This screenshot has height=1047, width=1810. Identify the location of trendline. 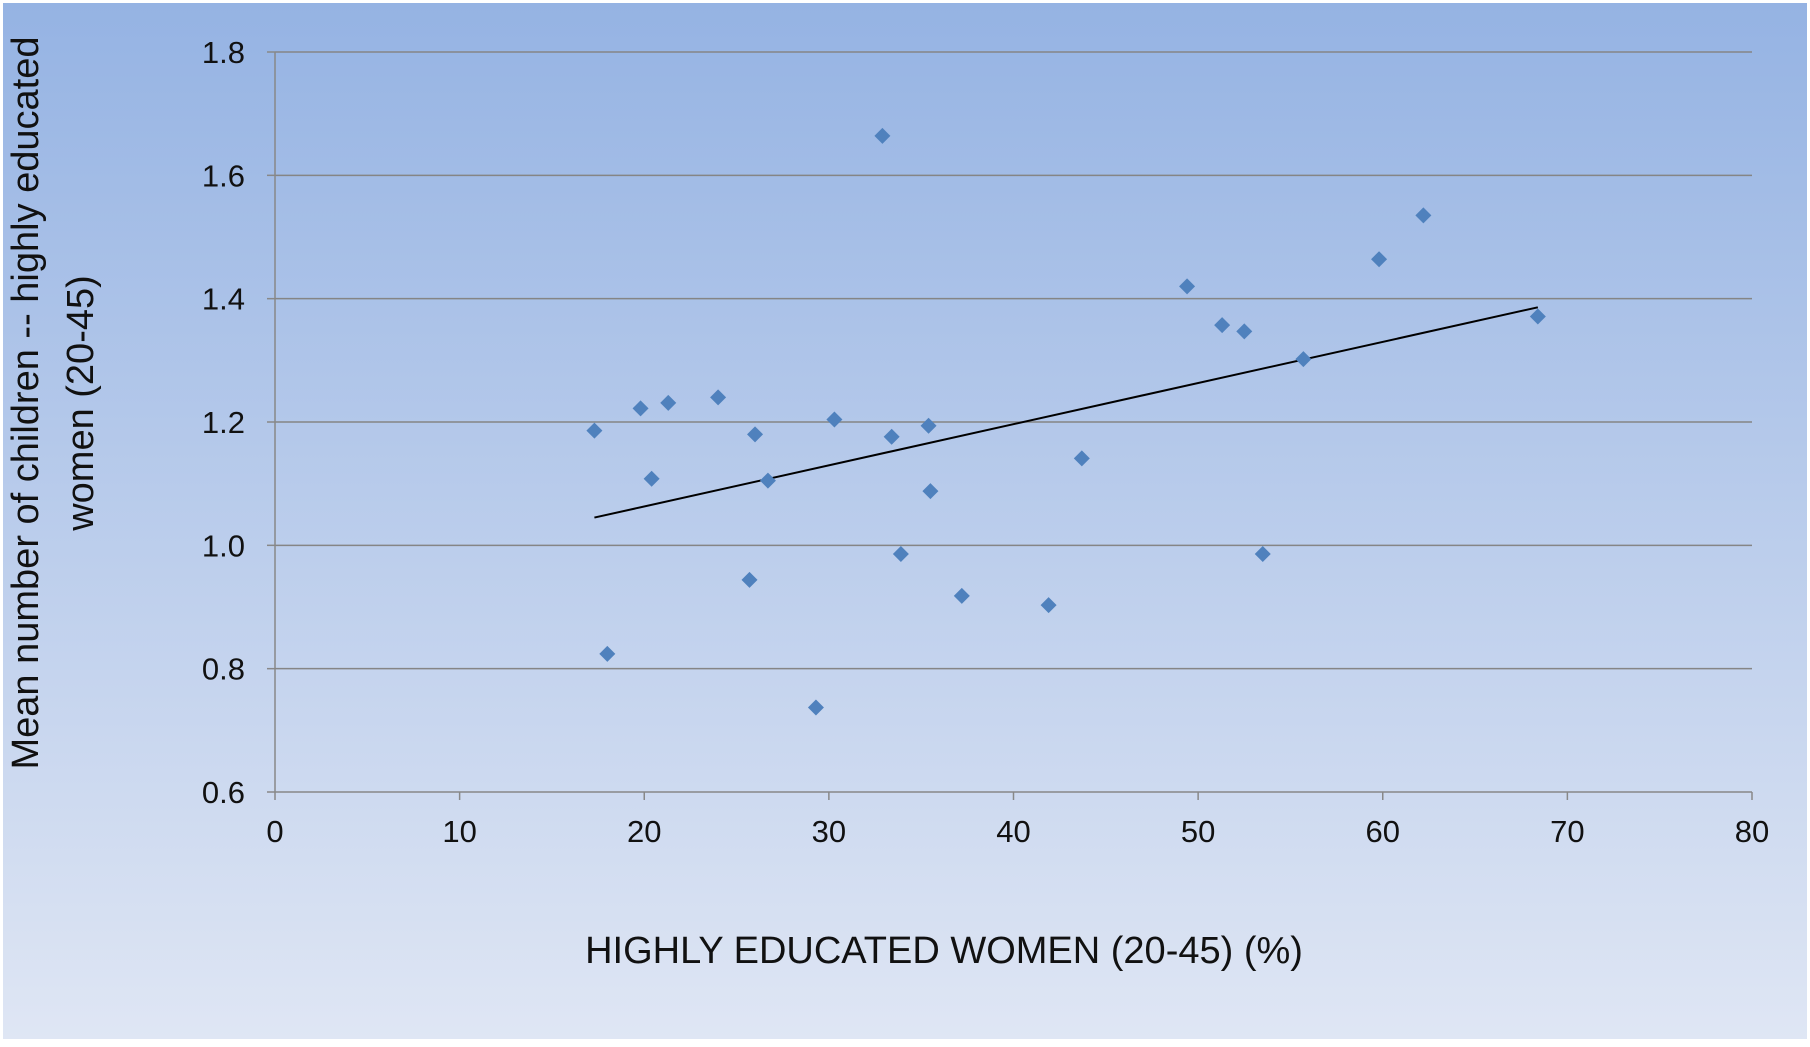
(1066, 412).